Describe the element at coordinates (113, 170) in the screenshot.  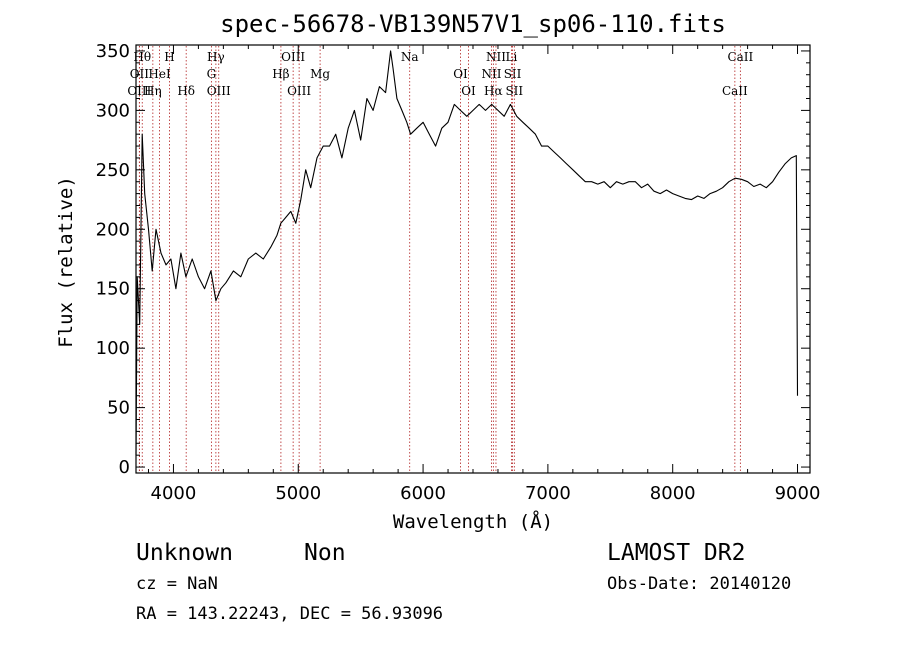
I see `y-tick-label-5: 250` at that location.